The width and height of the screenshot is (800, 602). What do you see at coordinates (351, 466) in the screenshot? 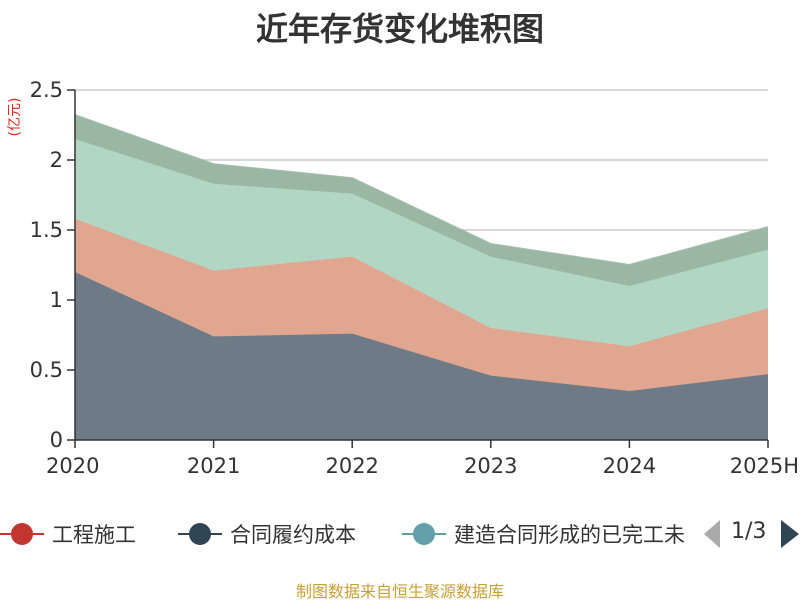
I see `x-tick-label: 2022` at bounding box center [351, 466].